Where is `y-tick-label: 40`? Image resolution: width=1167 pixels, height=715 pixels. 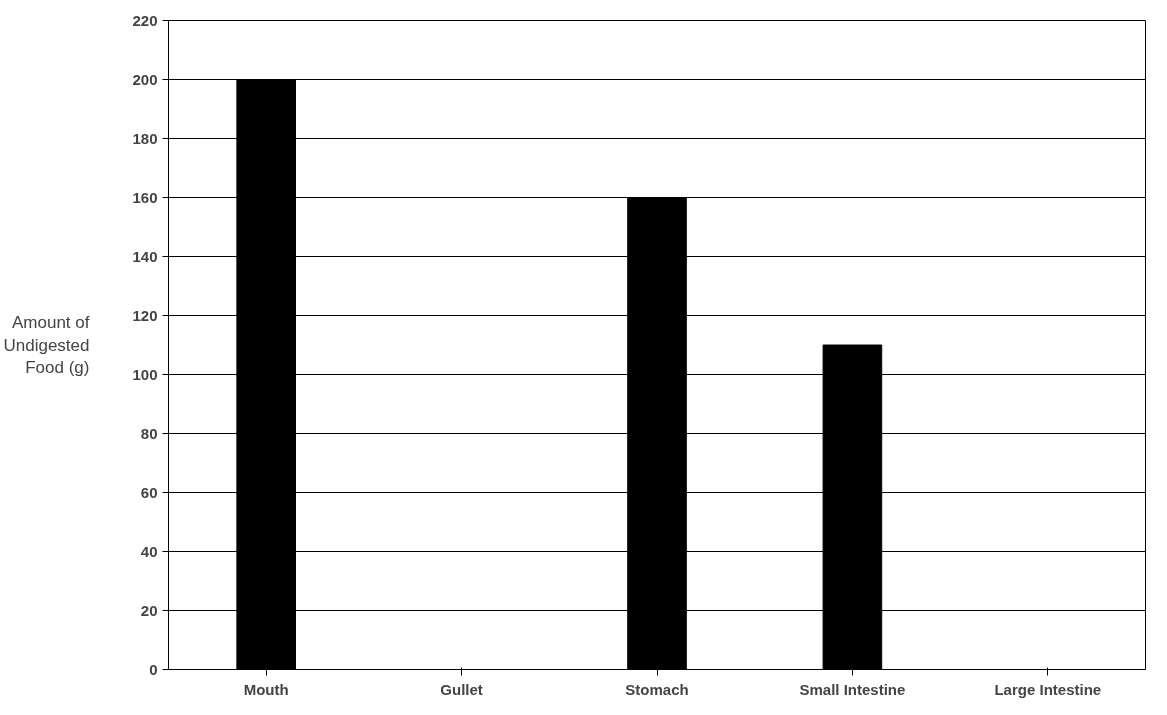
y-tick-label: 40 is located at coordinates (149, 551).